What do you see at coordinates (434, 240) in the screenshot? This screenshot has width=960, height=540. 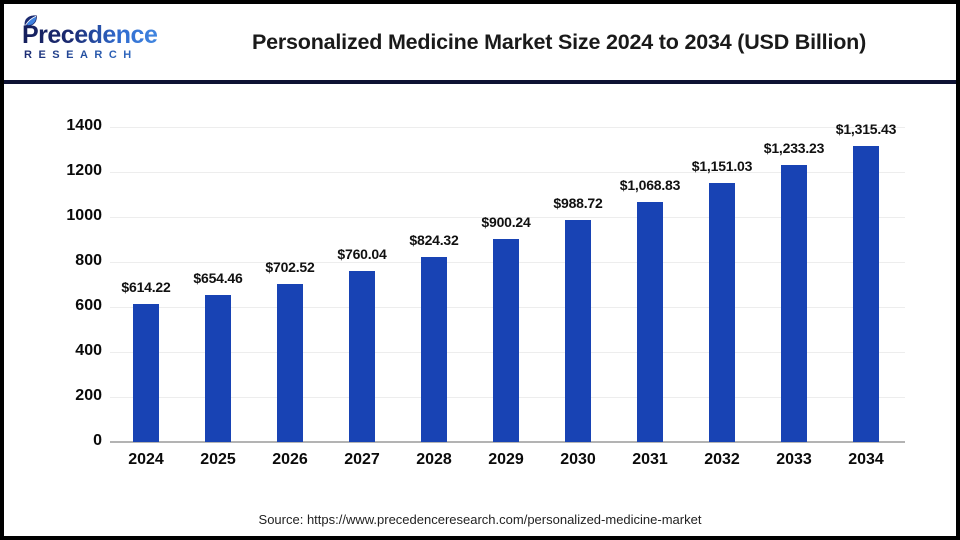 I see `bar-value-label: $824.32` at bounding box center [434, 240].